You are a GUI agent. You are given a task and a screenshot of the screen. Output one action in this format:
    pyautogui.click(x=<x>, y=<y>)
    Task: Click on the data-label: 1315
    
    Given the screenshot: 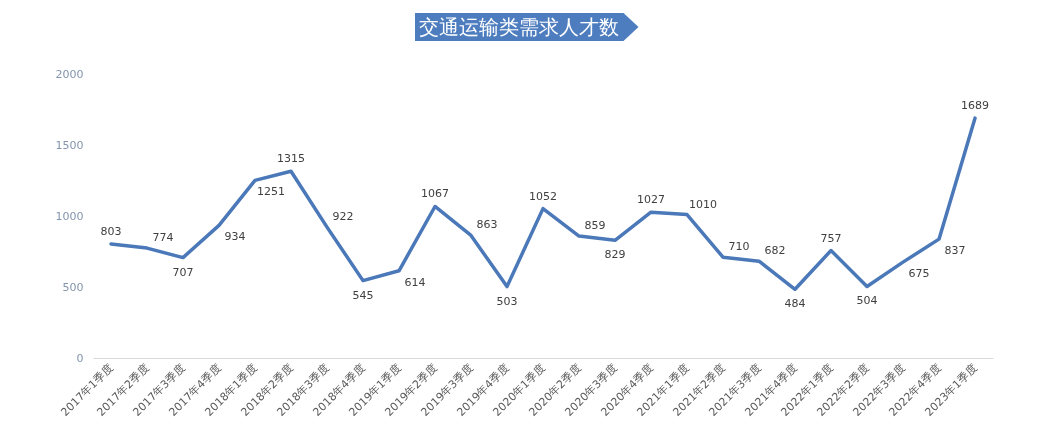 What is the action you would take?
    pyautogui.click(x=291, y=159)
    